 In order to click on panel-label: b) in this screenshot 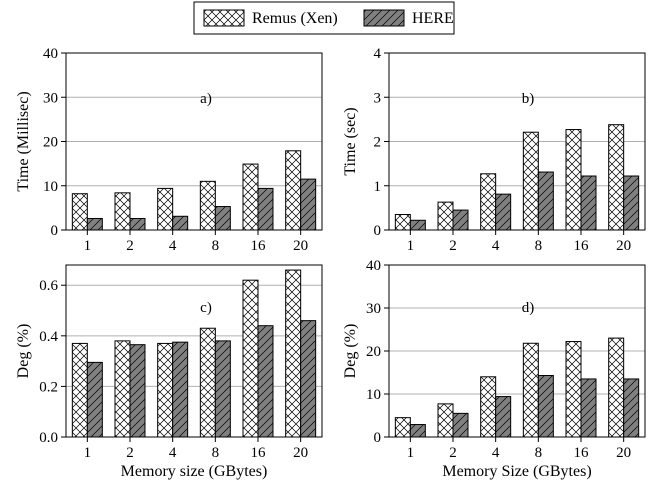, I will do `click(528, 99)`.